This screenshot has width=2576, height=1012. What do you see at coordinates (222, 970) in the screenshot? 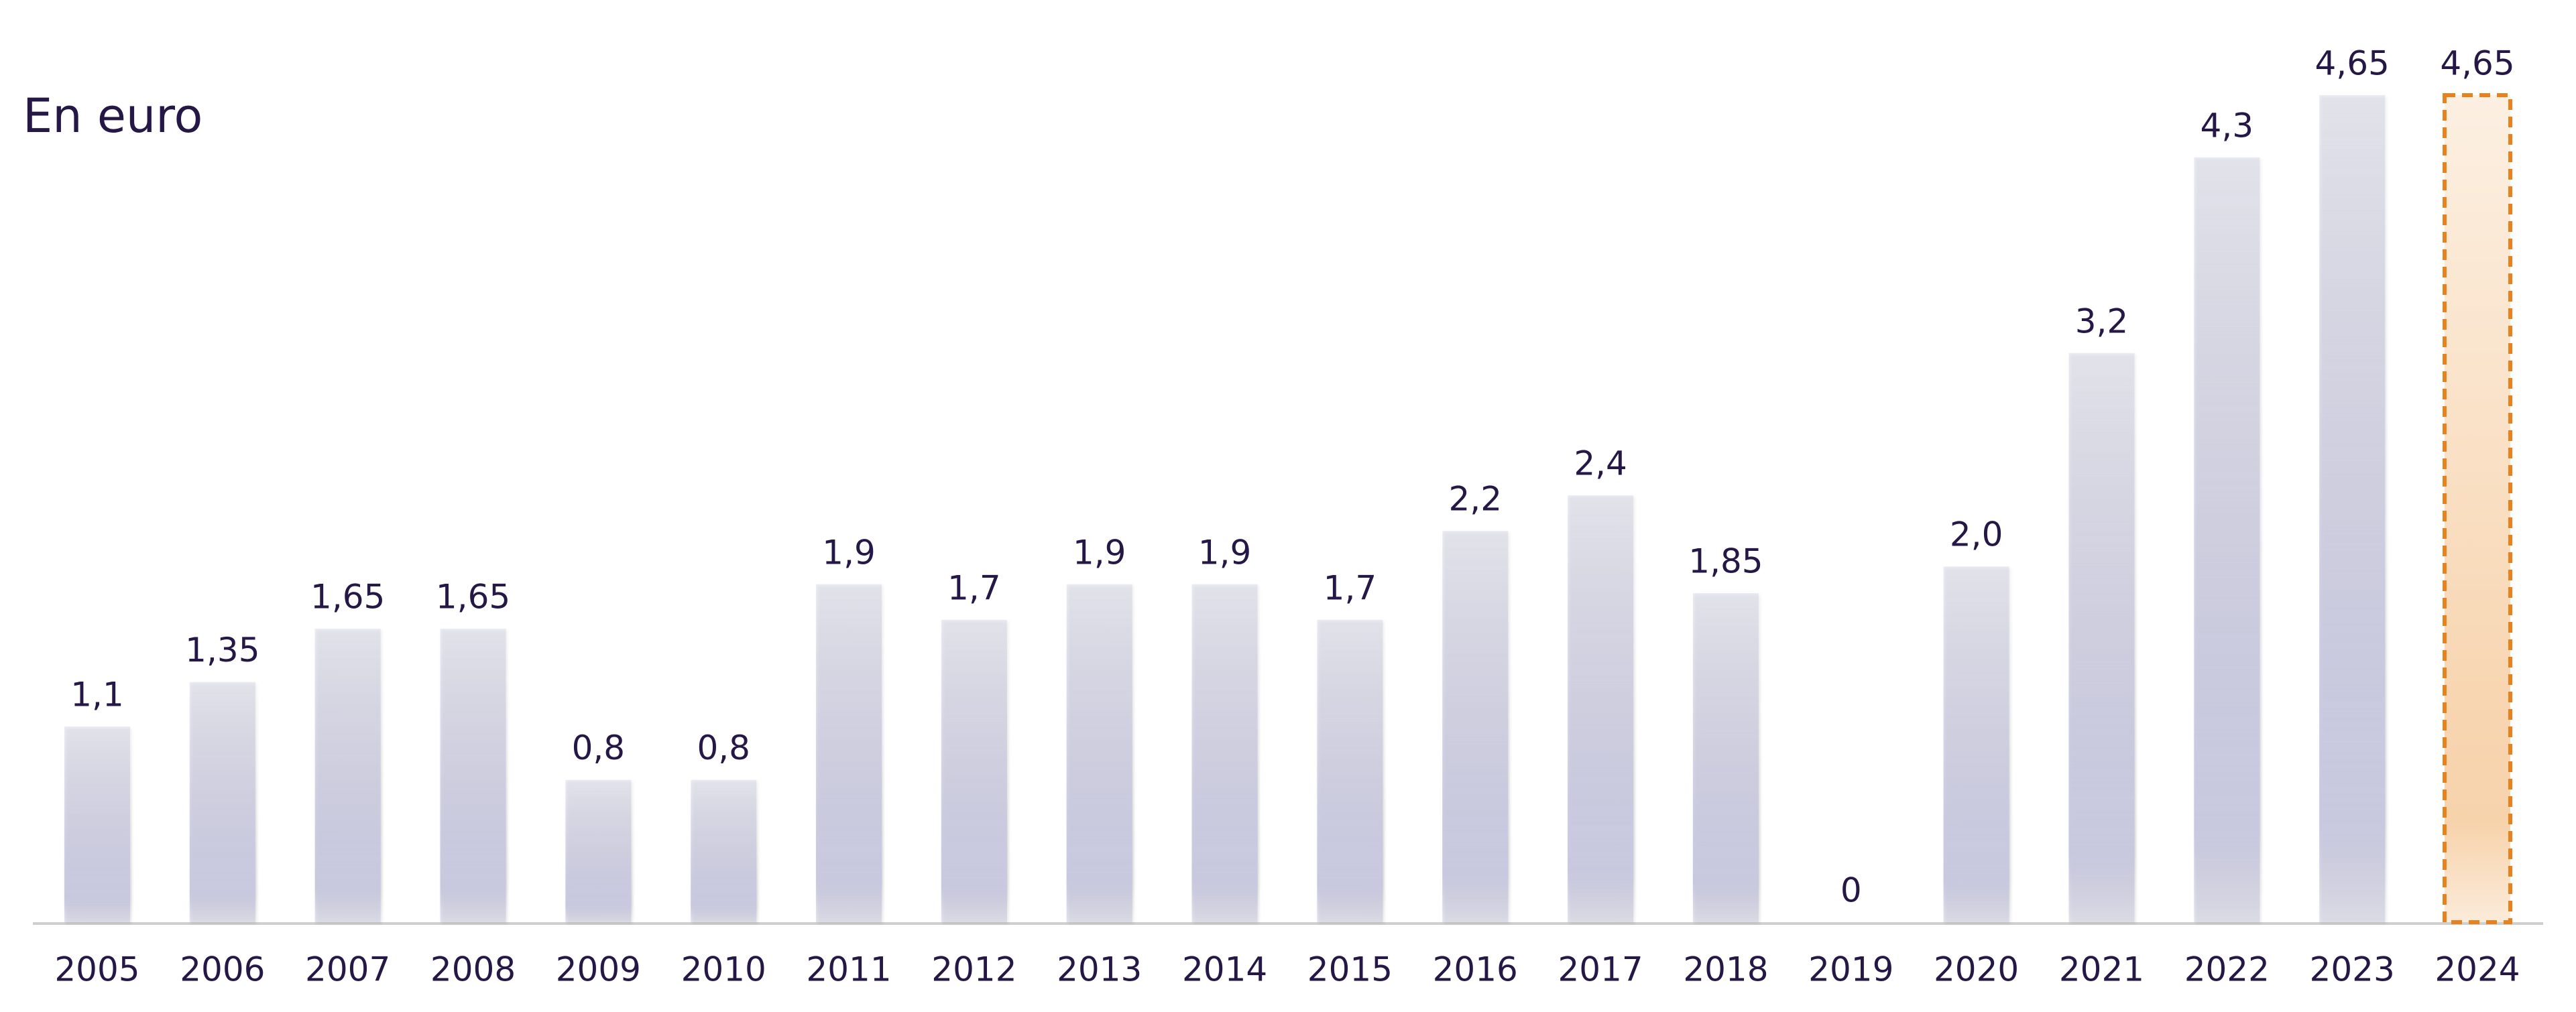
I see `x-tick-label: 2006` at bounding box center [222, 970].